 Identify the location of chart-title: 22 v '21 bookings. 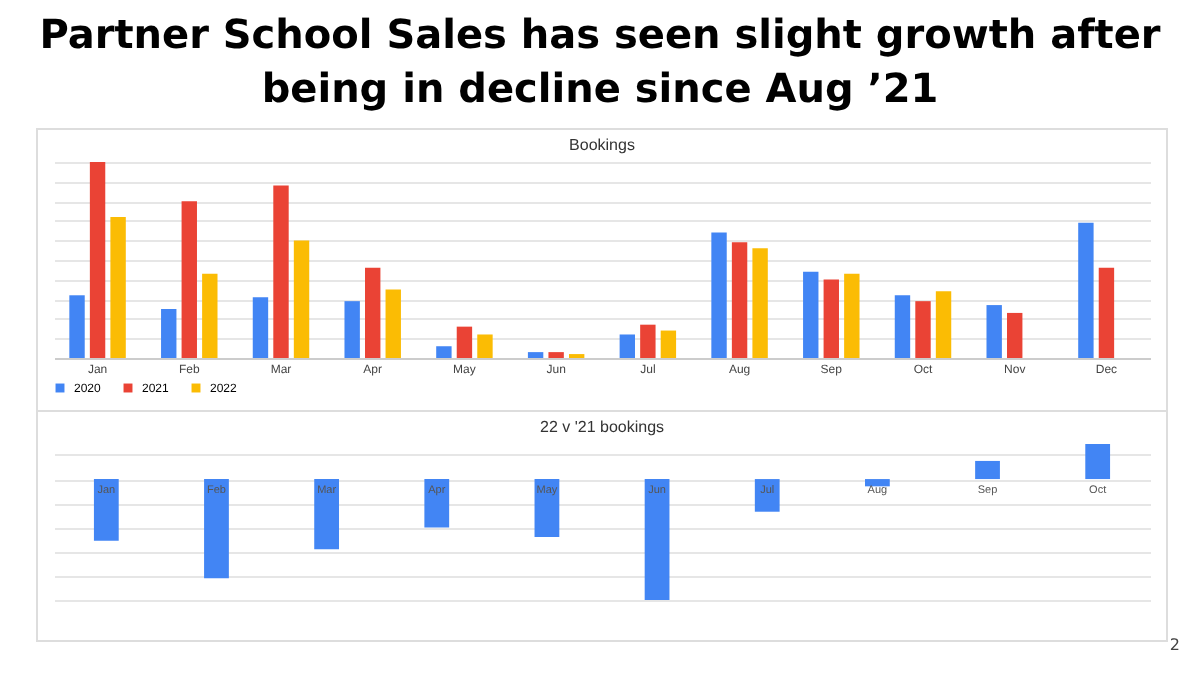
(602, 427).